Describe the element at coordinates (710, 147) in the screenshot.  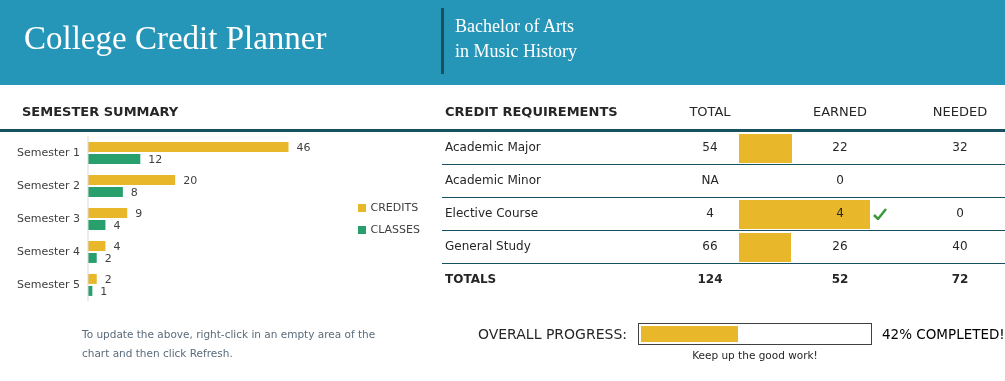
I see `data-label: 54` at that location.